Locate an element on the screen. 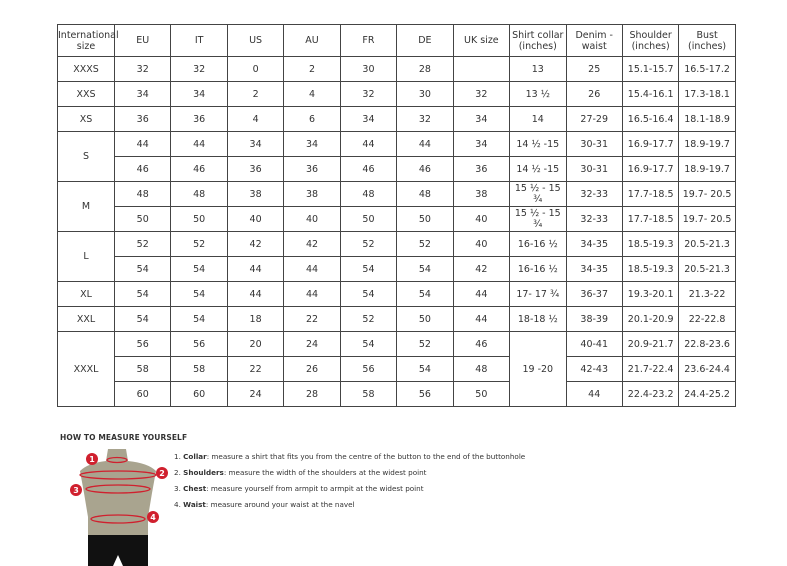 This screenshot has height=566, width=787. size-cell: S is located at coordinates (86, 156).